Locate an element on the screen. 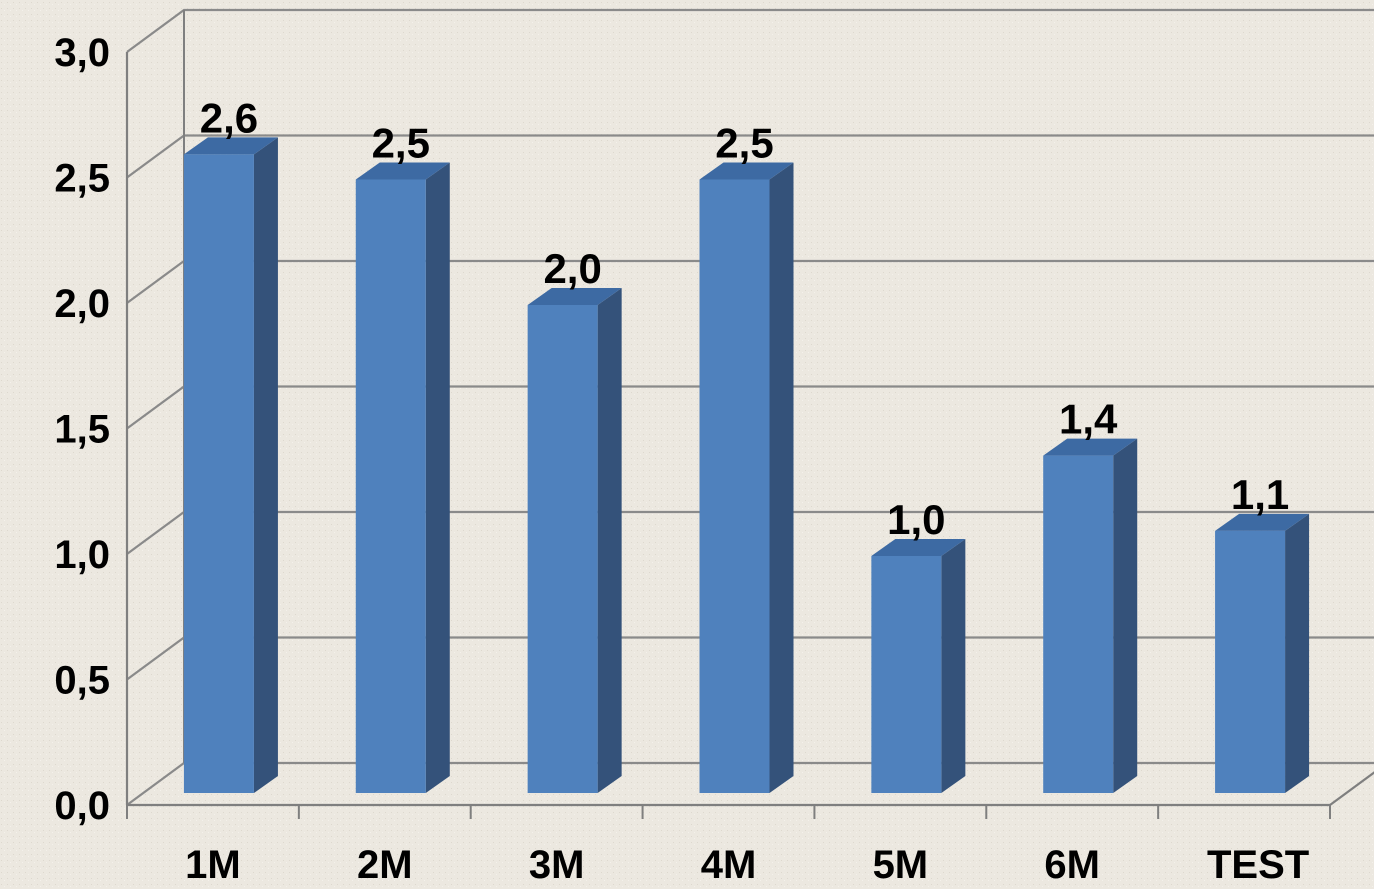  x-category-label: 5M is located at coordinates (901, 865).